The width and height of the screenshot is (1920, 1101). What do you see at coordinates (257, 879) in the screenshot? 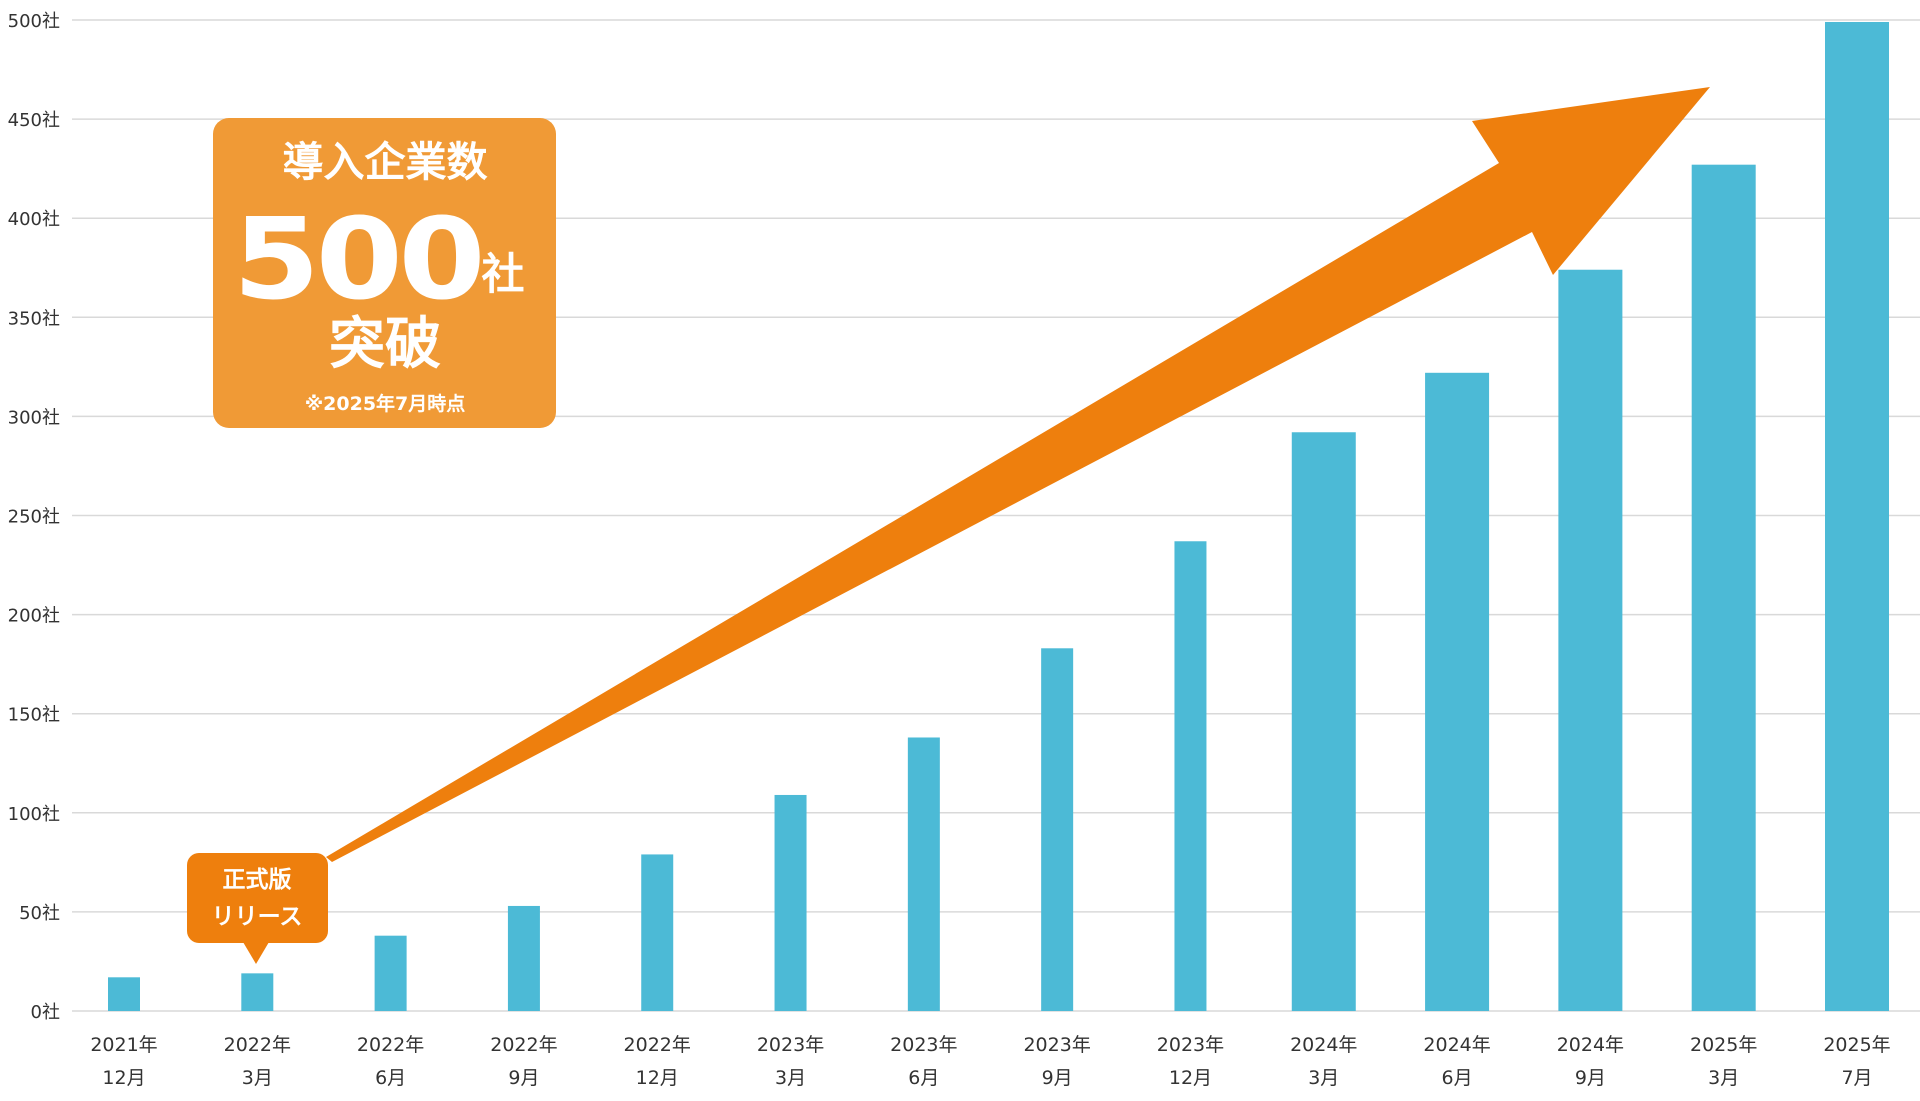
I see `release-callout-line1: 正式版` at bounding box center [257, 879].